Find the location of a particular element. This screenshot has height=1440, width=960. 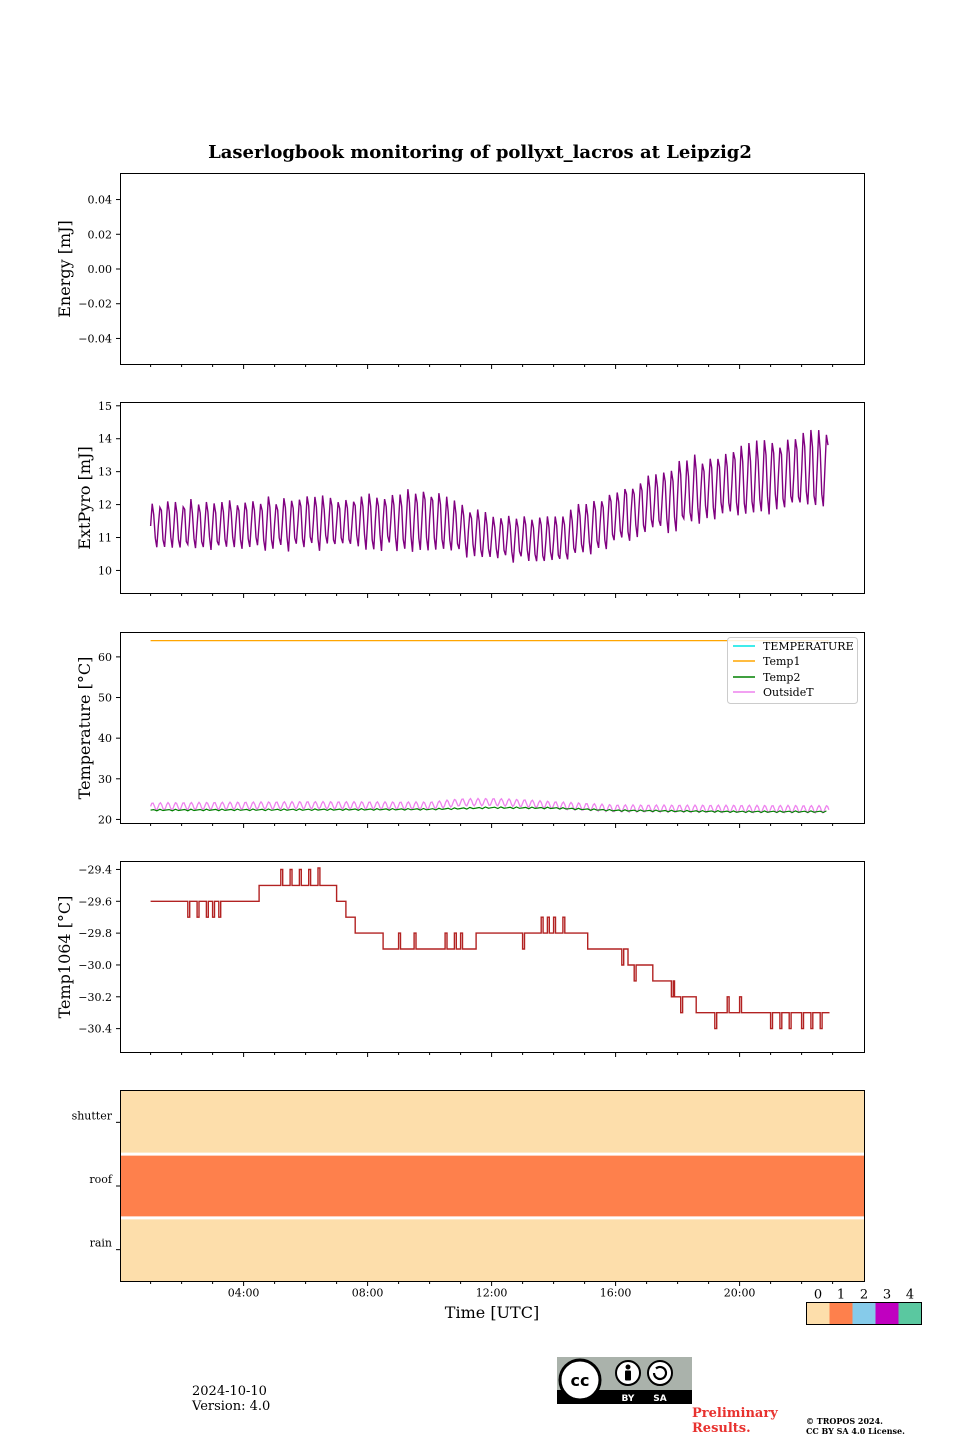

status-row-label-shutter: shutter is located at coordinates (92, 1115).